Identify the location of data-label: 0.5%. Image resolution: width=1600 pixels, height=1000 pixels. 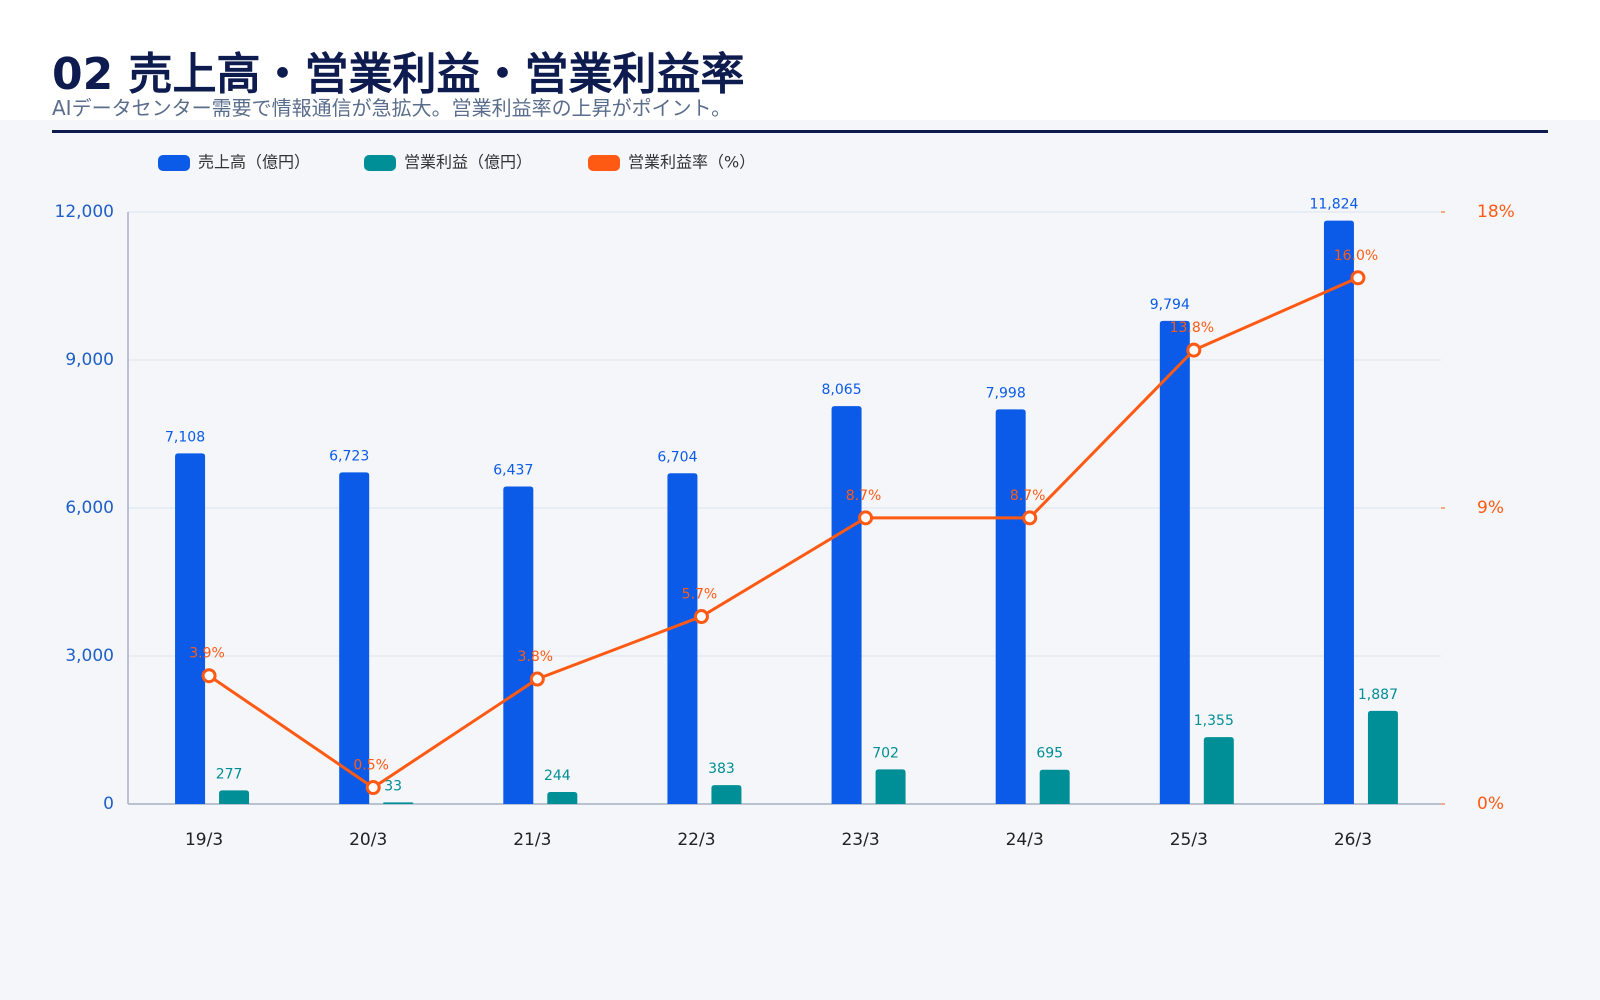
(371, 766).